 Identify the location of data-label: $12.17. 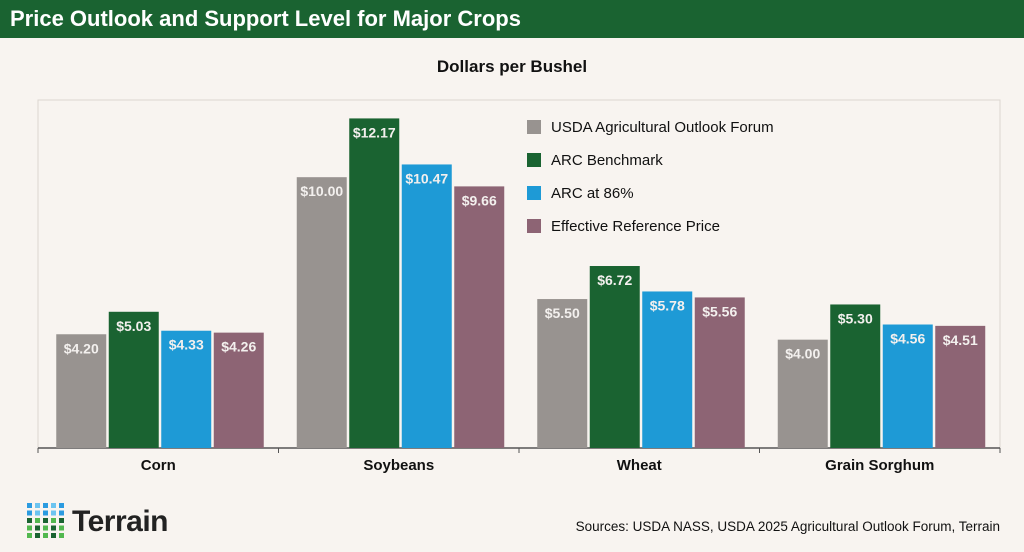
(374, 132).